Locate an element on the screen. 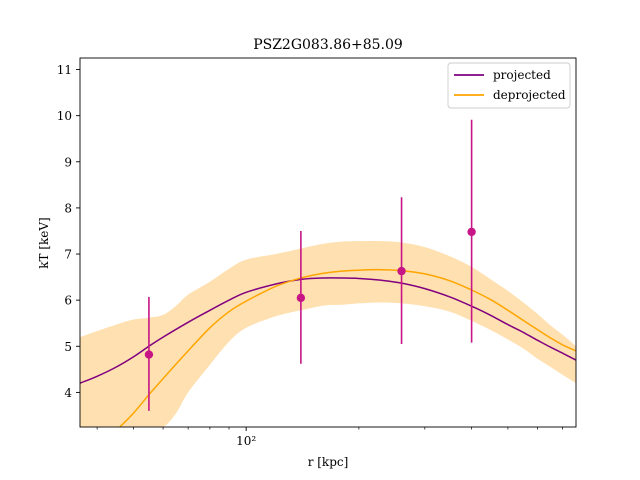  x-axis-label: r [kpc] is located at coordinates (328, 462).